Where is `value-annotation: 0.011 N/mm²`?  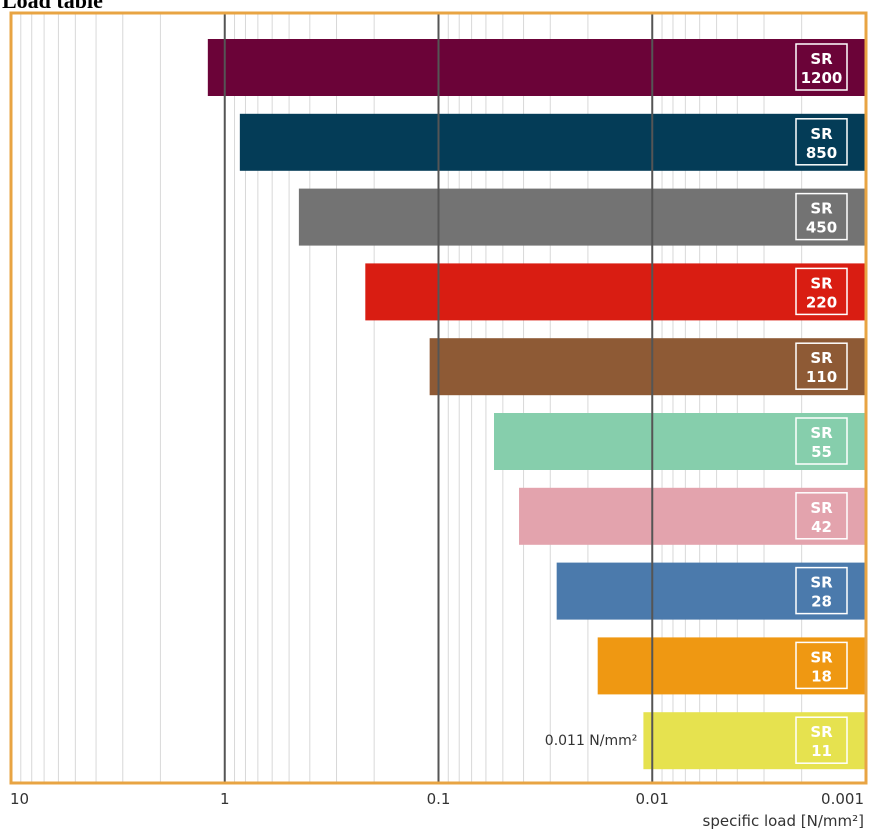 value-annotation: 0.011 N/mm² is located at coordinates (591, 741).